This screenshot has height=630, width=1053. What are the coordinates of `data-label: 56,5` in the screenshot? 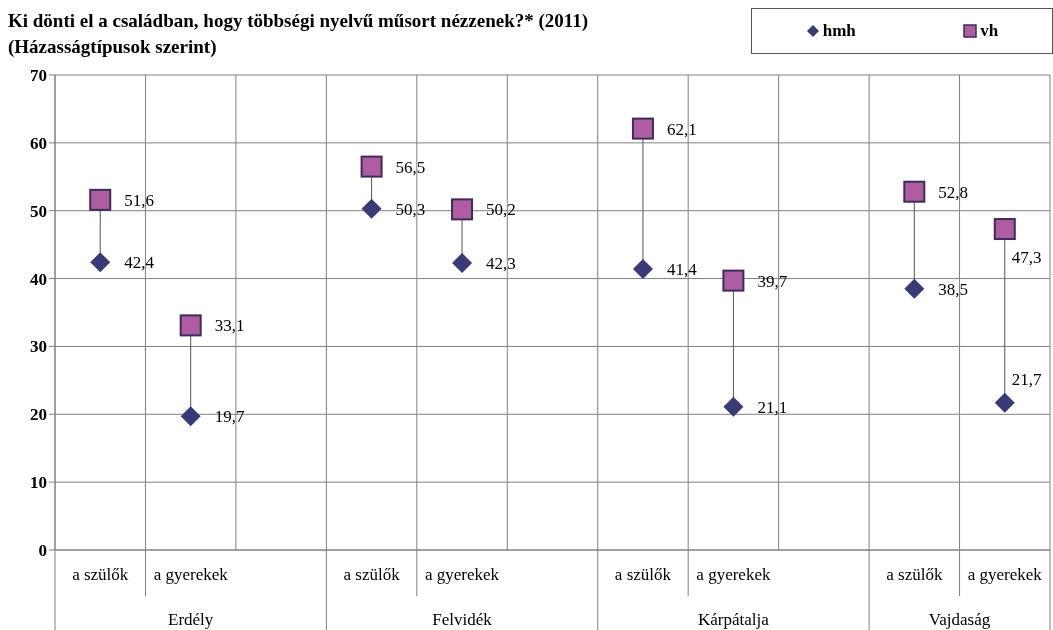 It's located at (410, 167).